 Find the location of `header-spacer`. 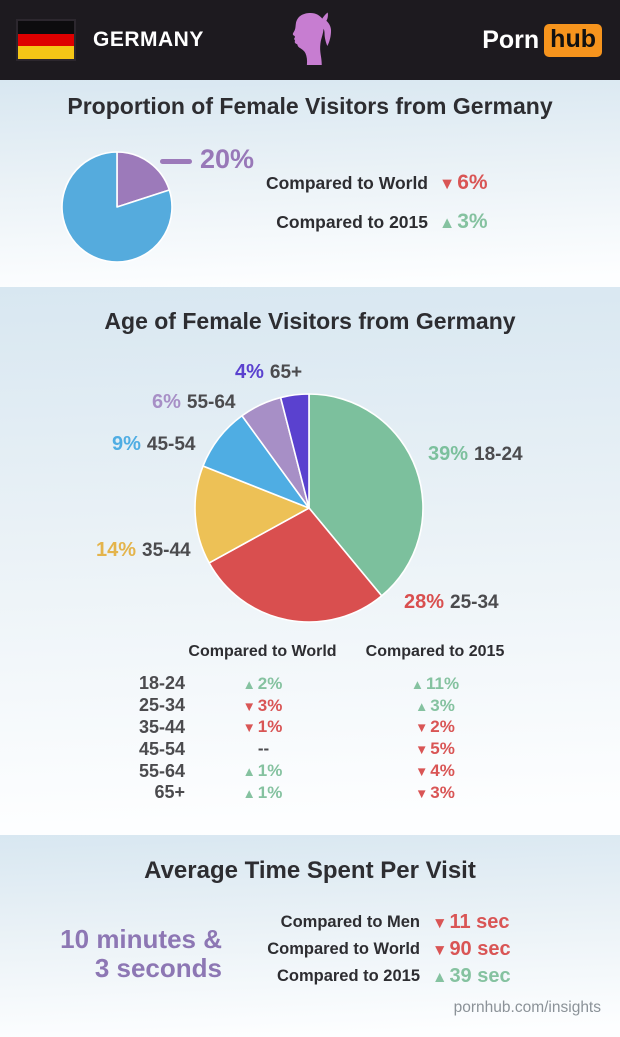

header-spacer is located at coordinates (92, 652).